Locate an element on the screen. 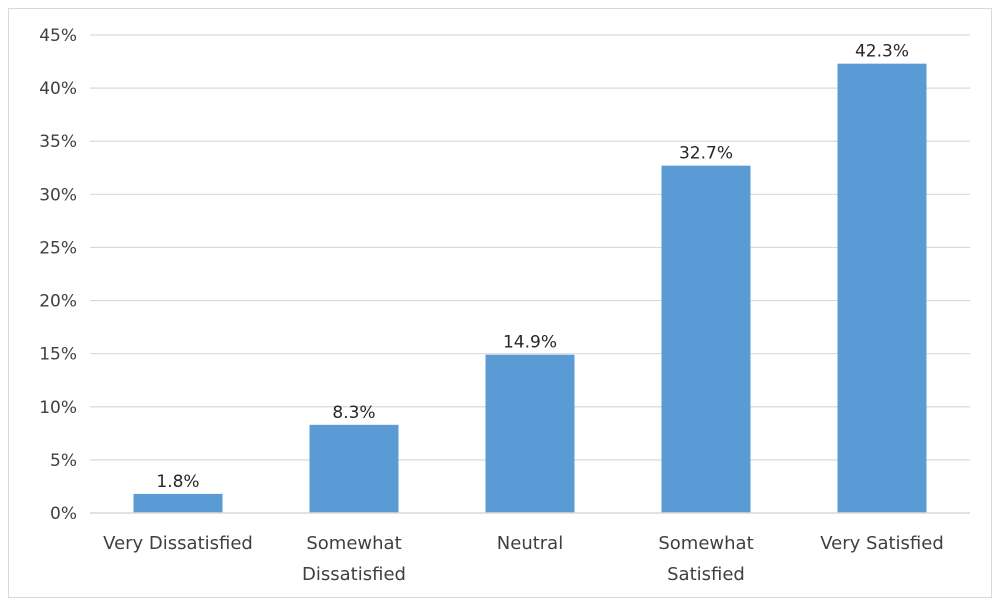 The height and width of the screenshot is (605, 1000). x-category-label: Dissatisfied is located at coordinates (354, 574).